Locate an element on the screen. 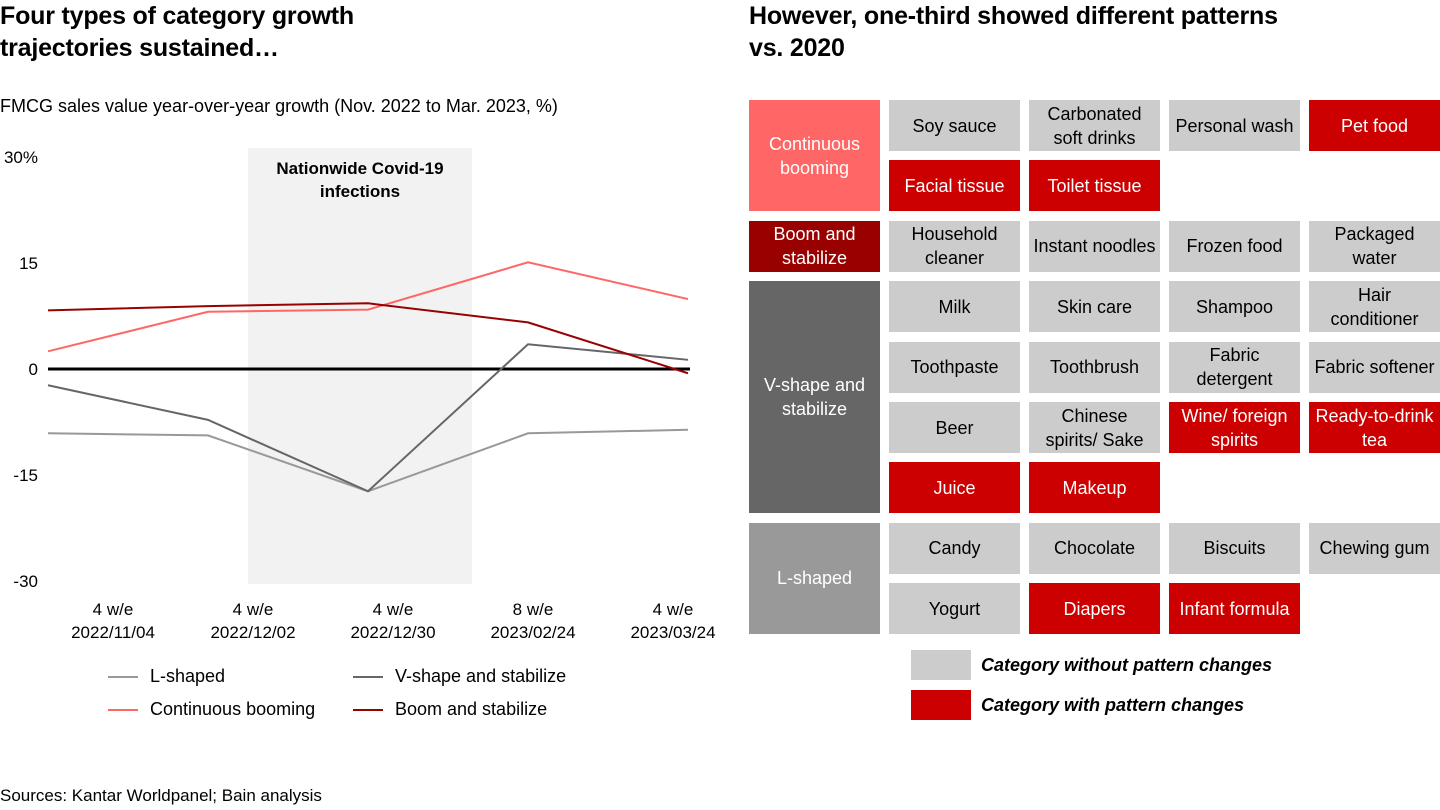 The image size is (1440, 810). x-tick-label: 2022/12/30 is located at coordinates (392, 632).